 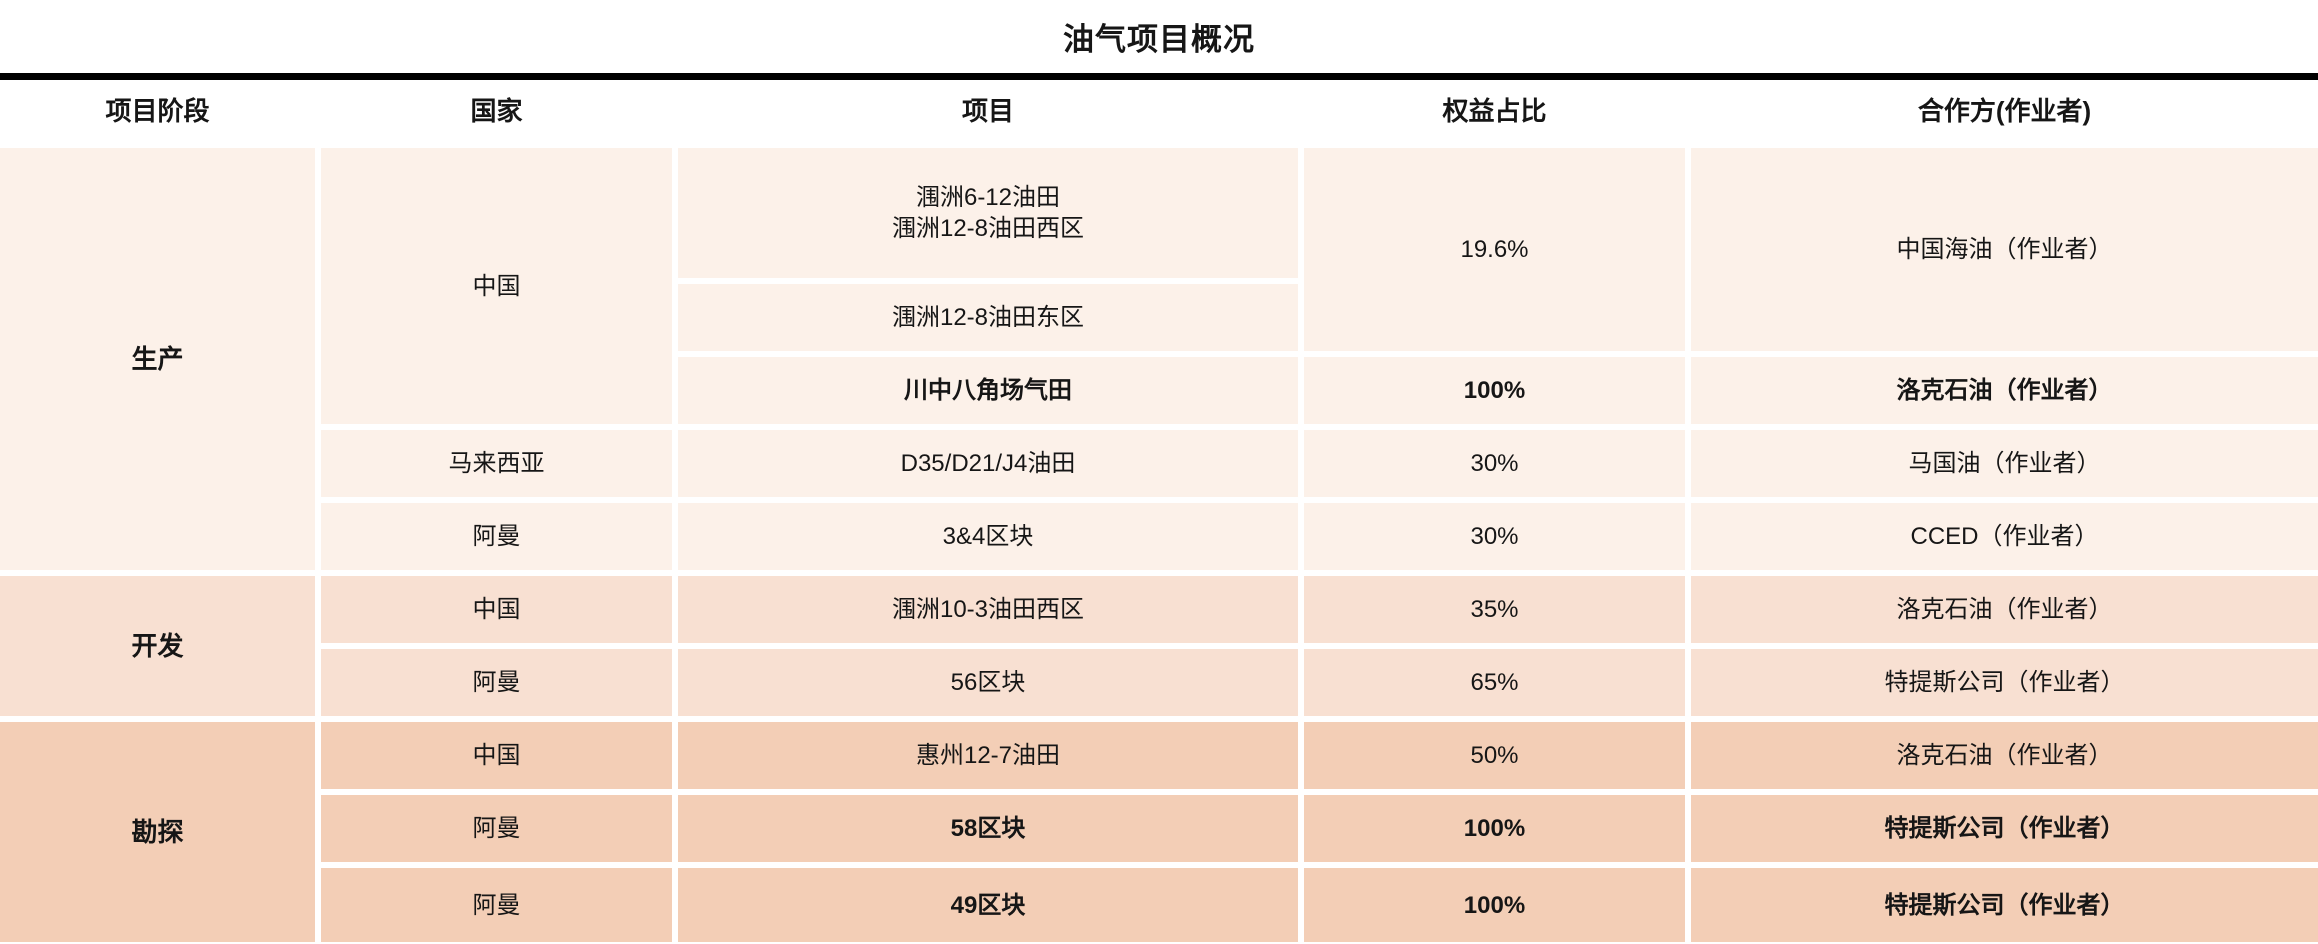 What do you see at coordinates (157, 359) in the screenshot?
I see `stage-cell-production: 生产` at bounding box center [157, 359].